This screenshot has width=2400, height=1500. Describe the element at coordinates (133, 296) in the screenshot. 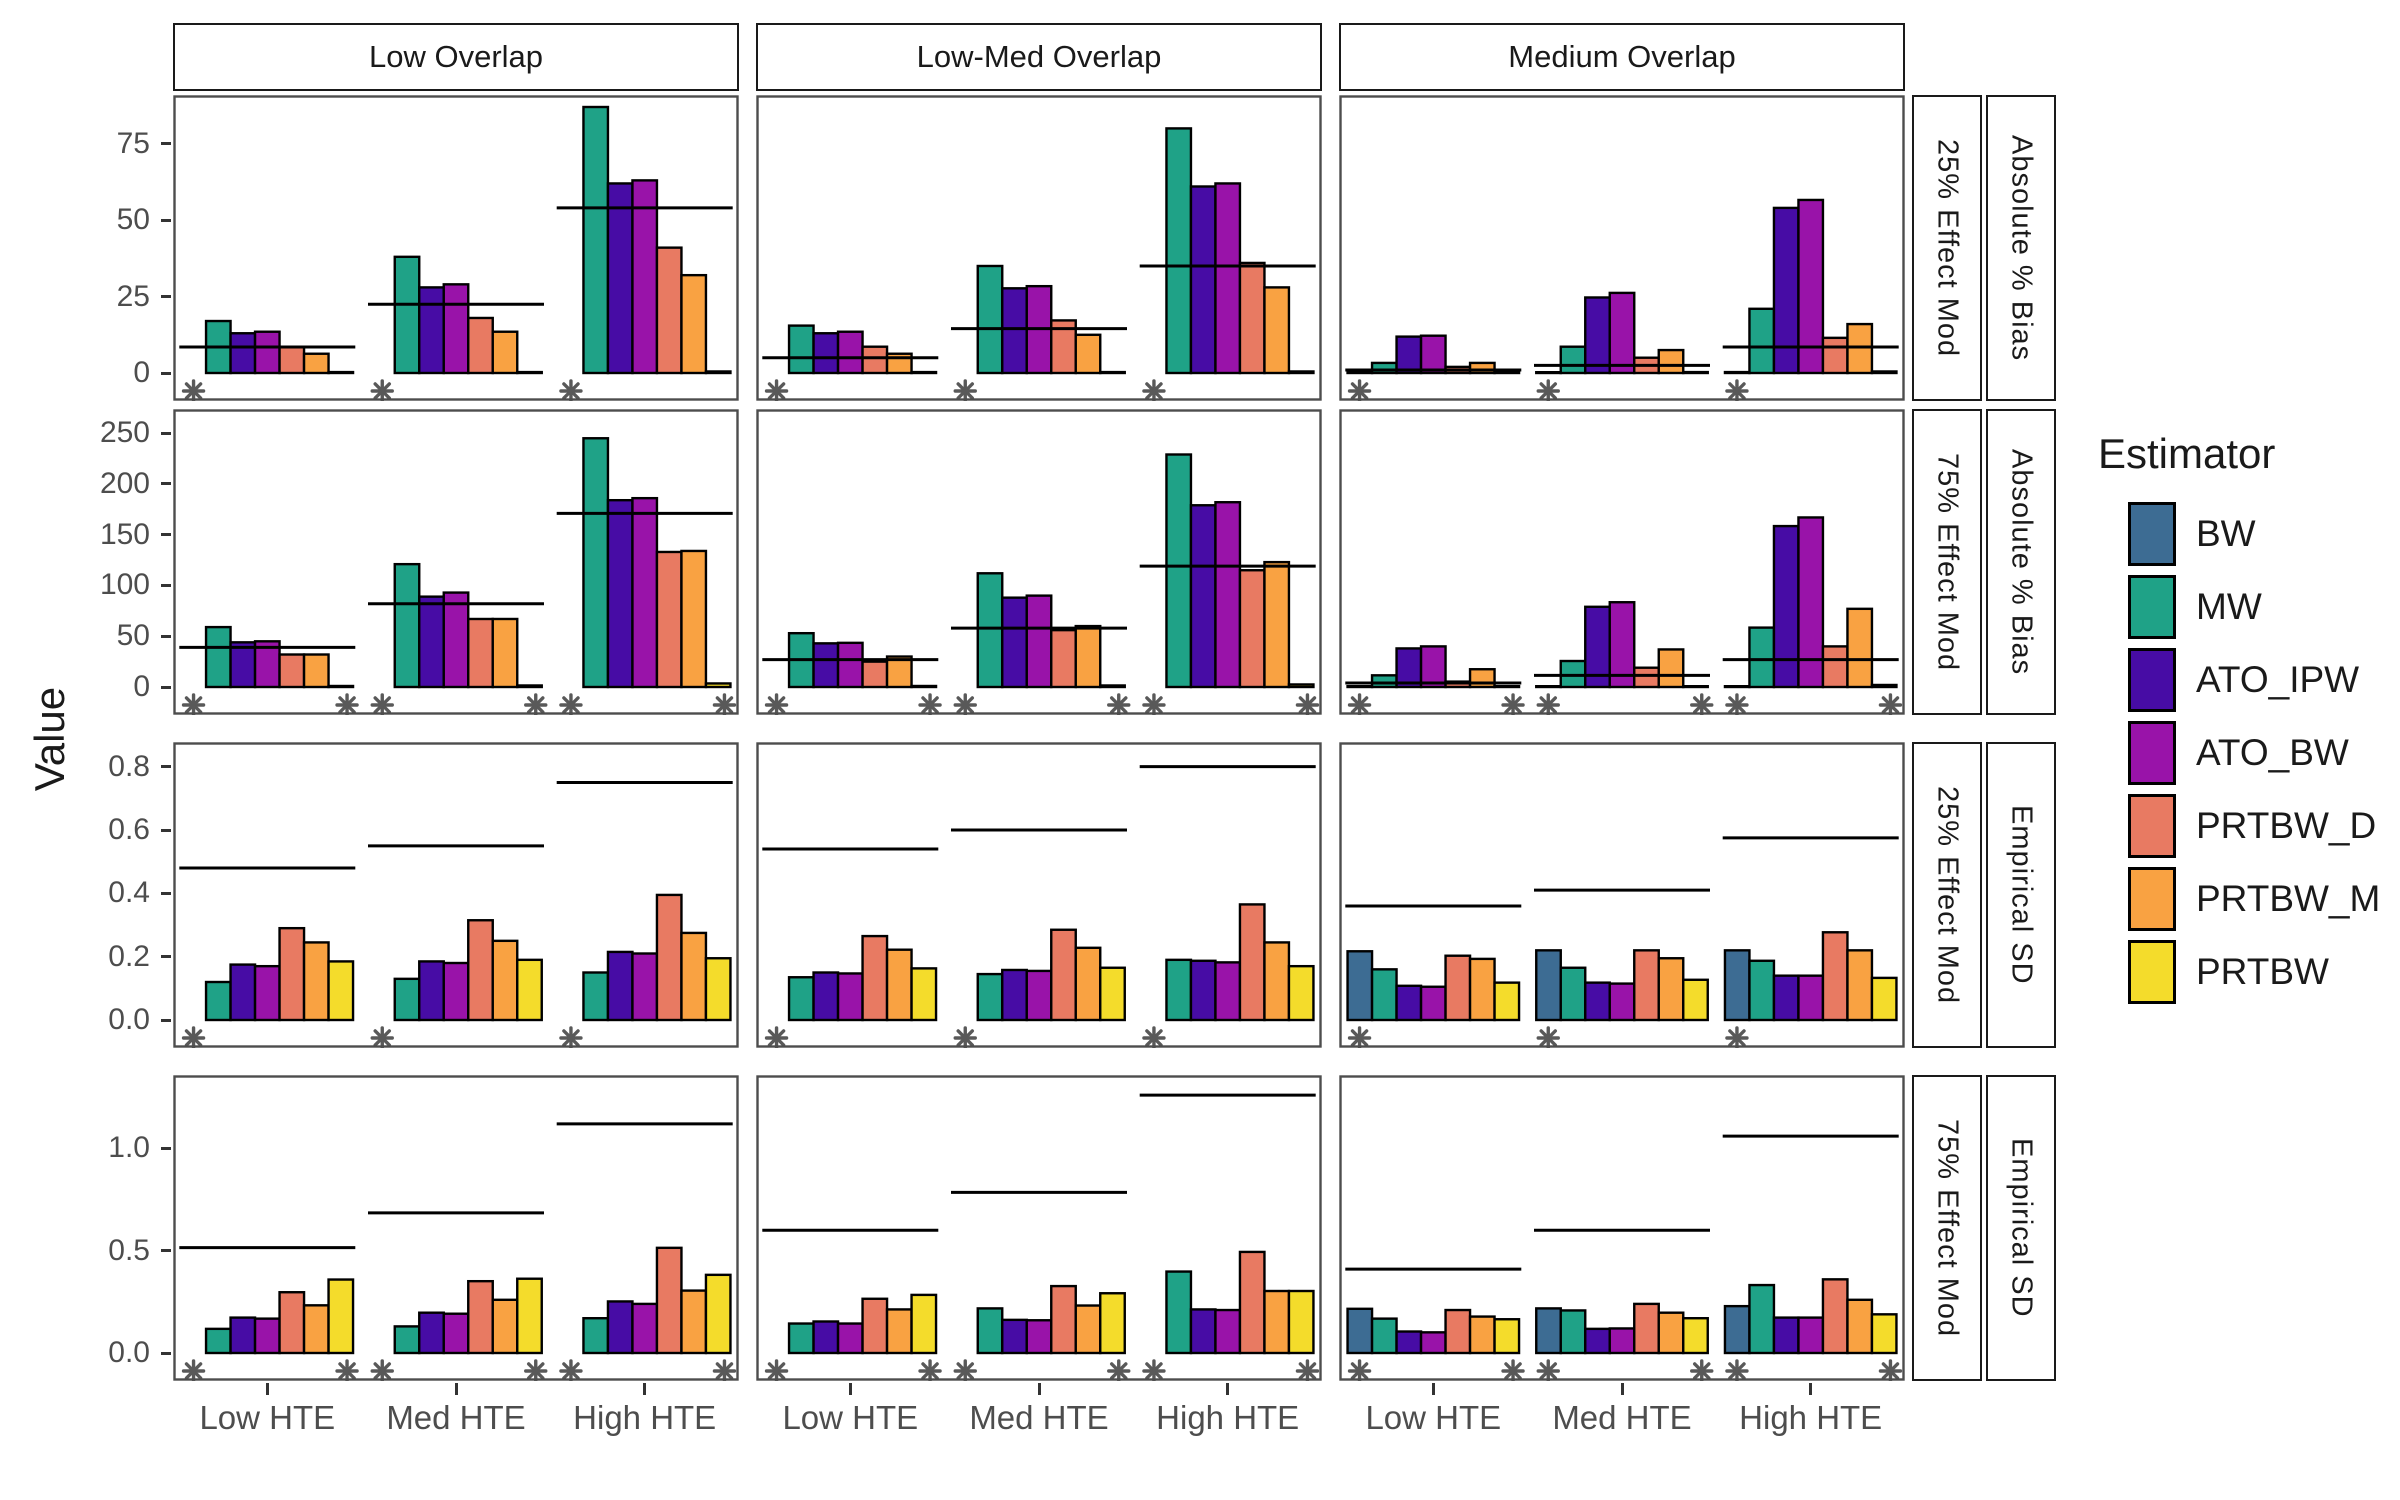

I see `y-tick-label: 25` at that location.